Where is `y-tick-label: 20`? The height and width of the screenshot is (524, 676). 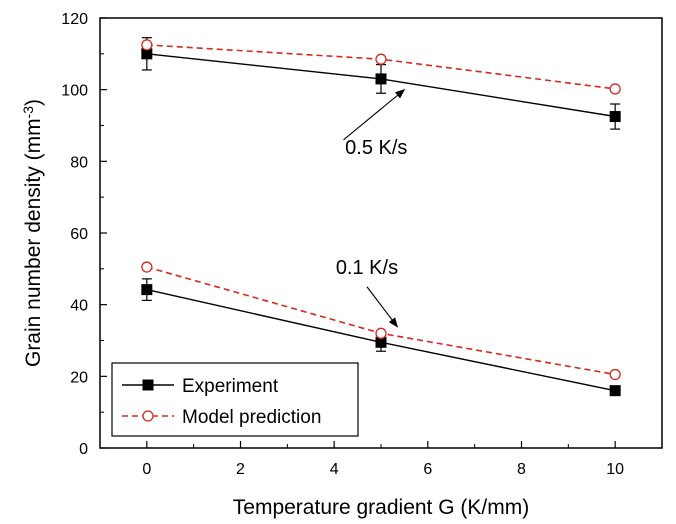 y-tick-label: 20 is located at coordinates (79, 377).